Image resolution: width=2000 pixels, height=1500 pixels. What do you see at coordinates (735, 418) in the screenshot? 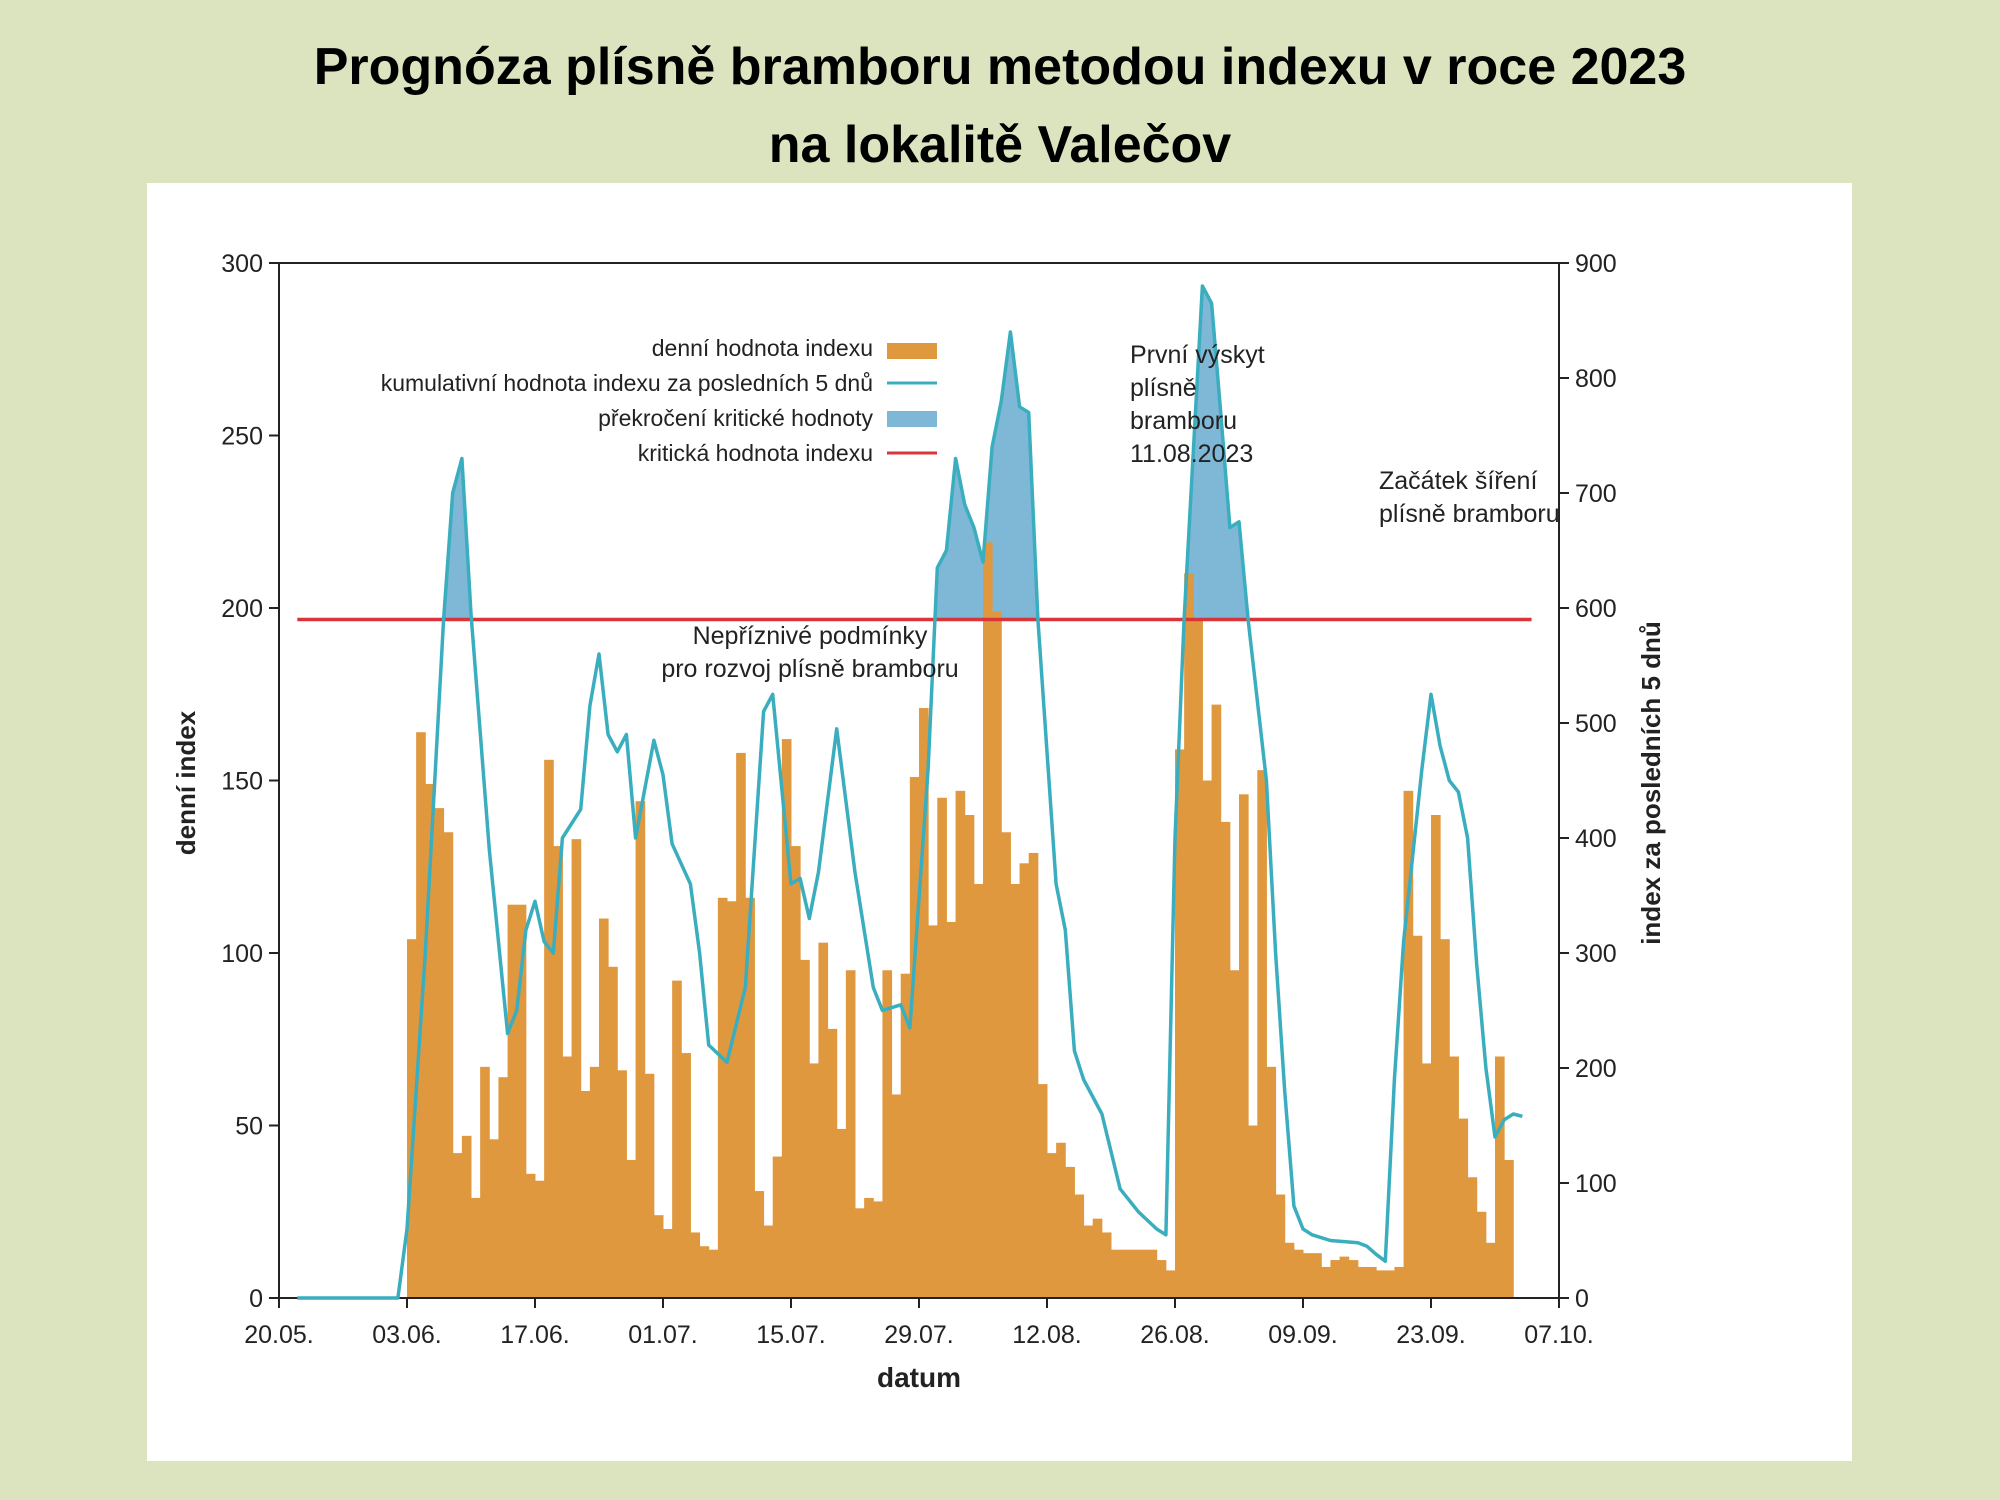
I see `legend-label-area: překročení kritické hodnoty` at bounding box center [735, 418].